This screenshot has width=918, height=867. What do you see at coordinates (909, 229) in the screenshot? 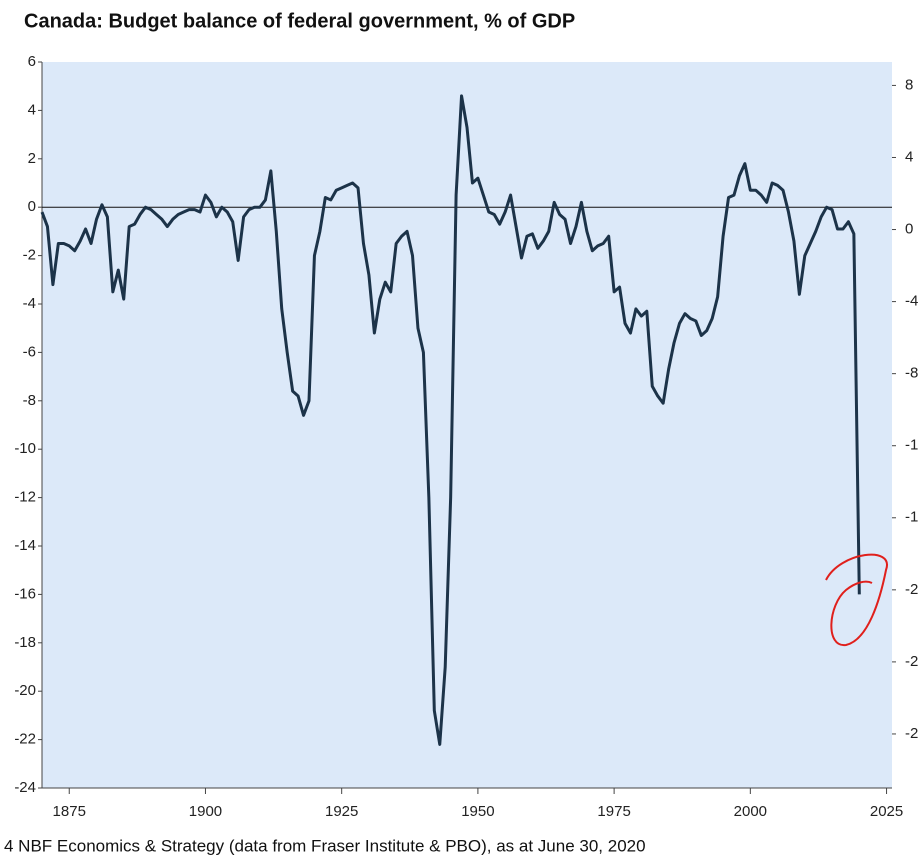
I see `y2-tick-label: 0` at bounding box center [909, 229].